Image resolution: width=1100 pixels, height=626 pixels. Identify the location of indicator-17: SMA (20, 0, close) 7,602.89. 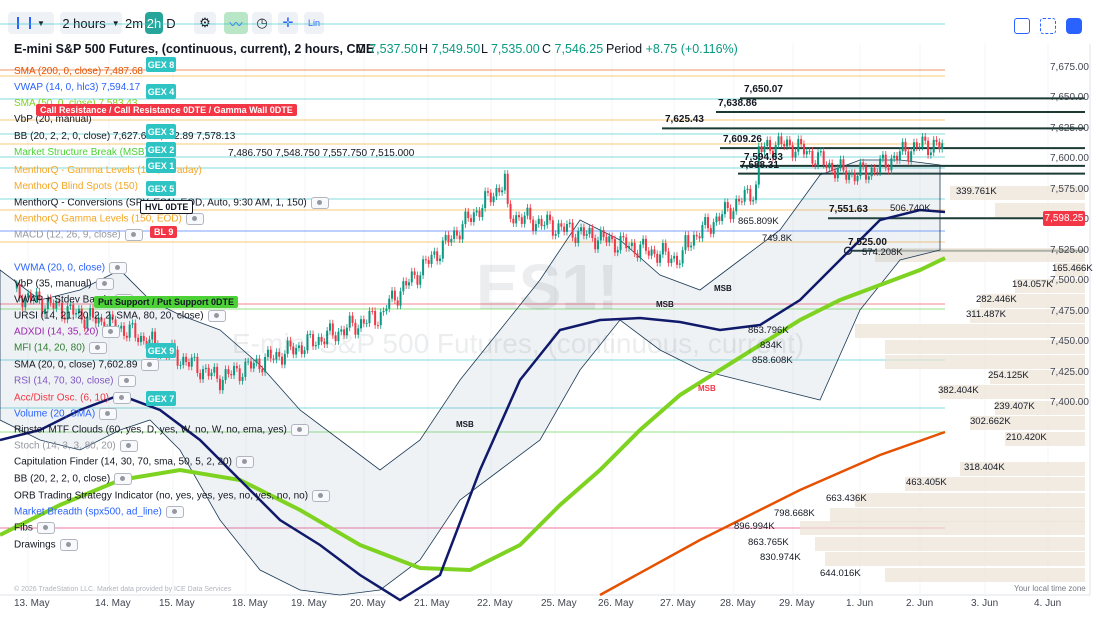
(87, 365).